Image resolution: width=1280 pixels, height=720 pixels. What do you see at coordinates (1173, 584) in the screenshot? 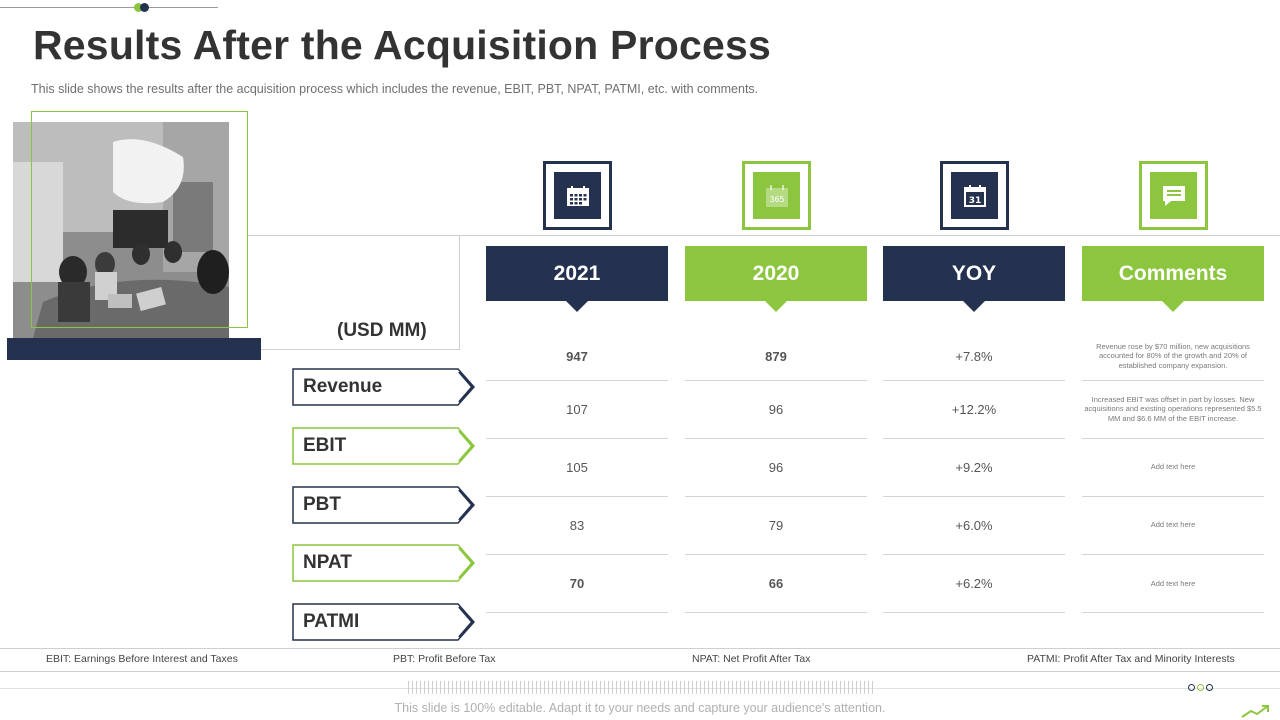
I see `cell-patmi-comment: Add text here` at bounding box center [1173, 584].